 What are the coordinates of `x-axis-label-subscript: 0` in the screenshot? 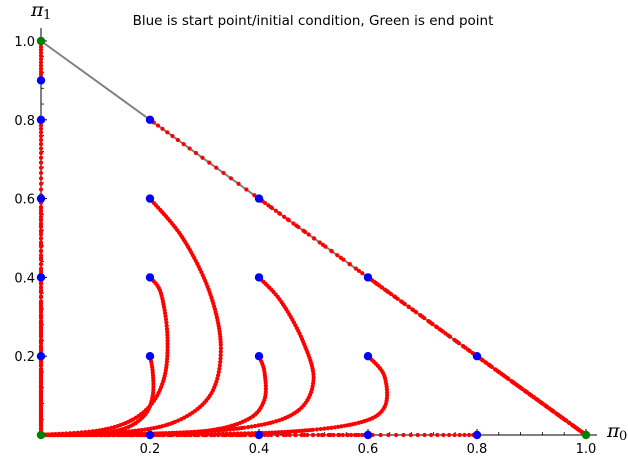 It's located at (623, 436).